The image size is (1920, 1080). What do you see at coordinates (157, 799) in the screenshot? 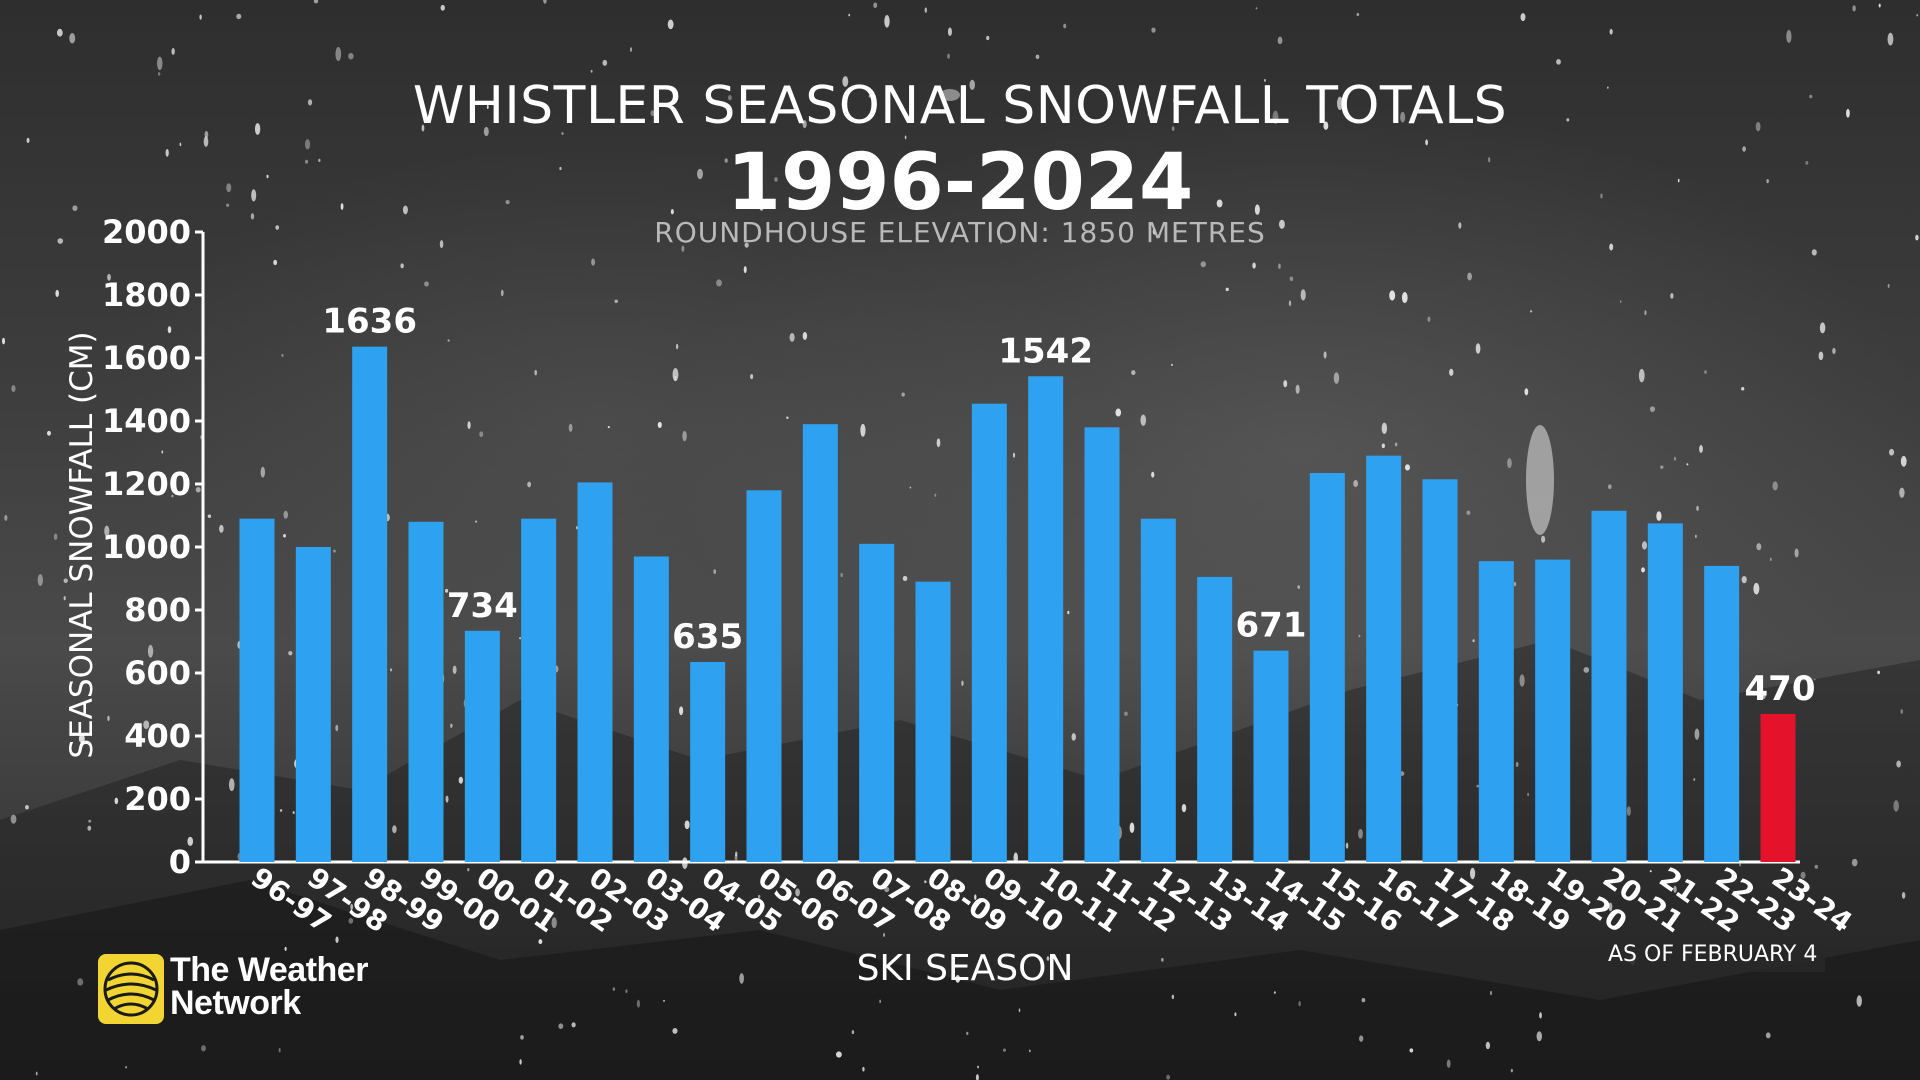
I see `y-tick-label: 200` at bounding box center [157, 799].